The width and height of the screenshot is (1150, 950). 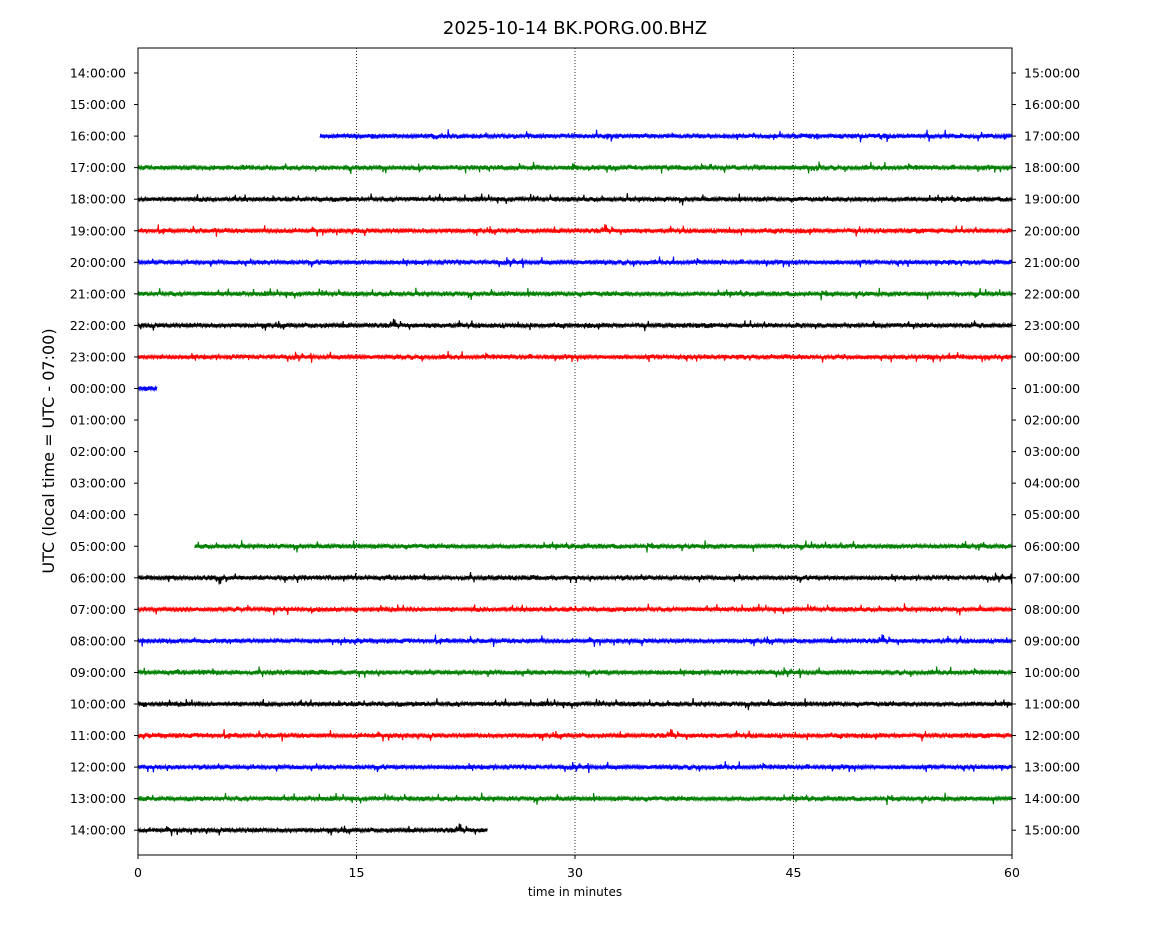 I want to click on y-tick-label-left: 11:00:00, so click(x=98, y=735).